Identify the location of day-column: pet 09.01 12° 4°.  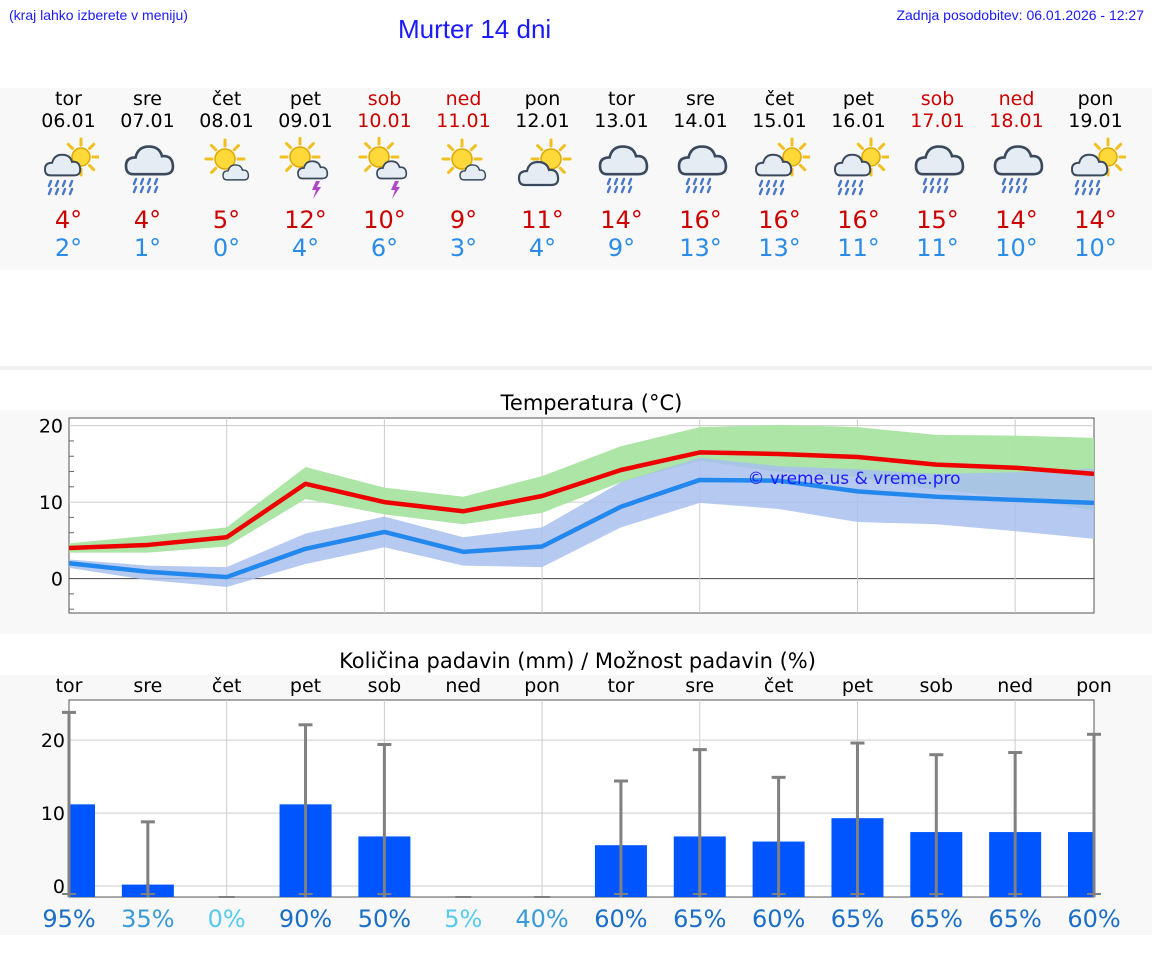
(305, 175).